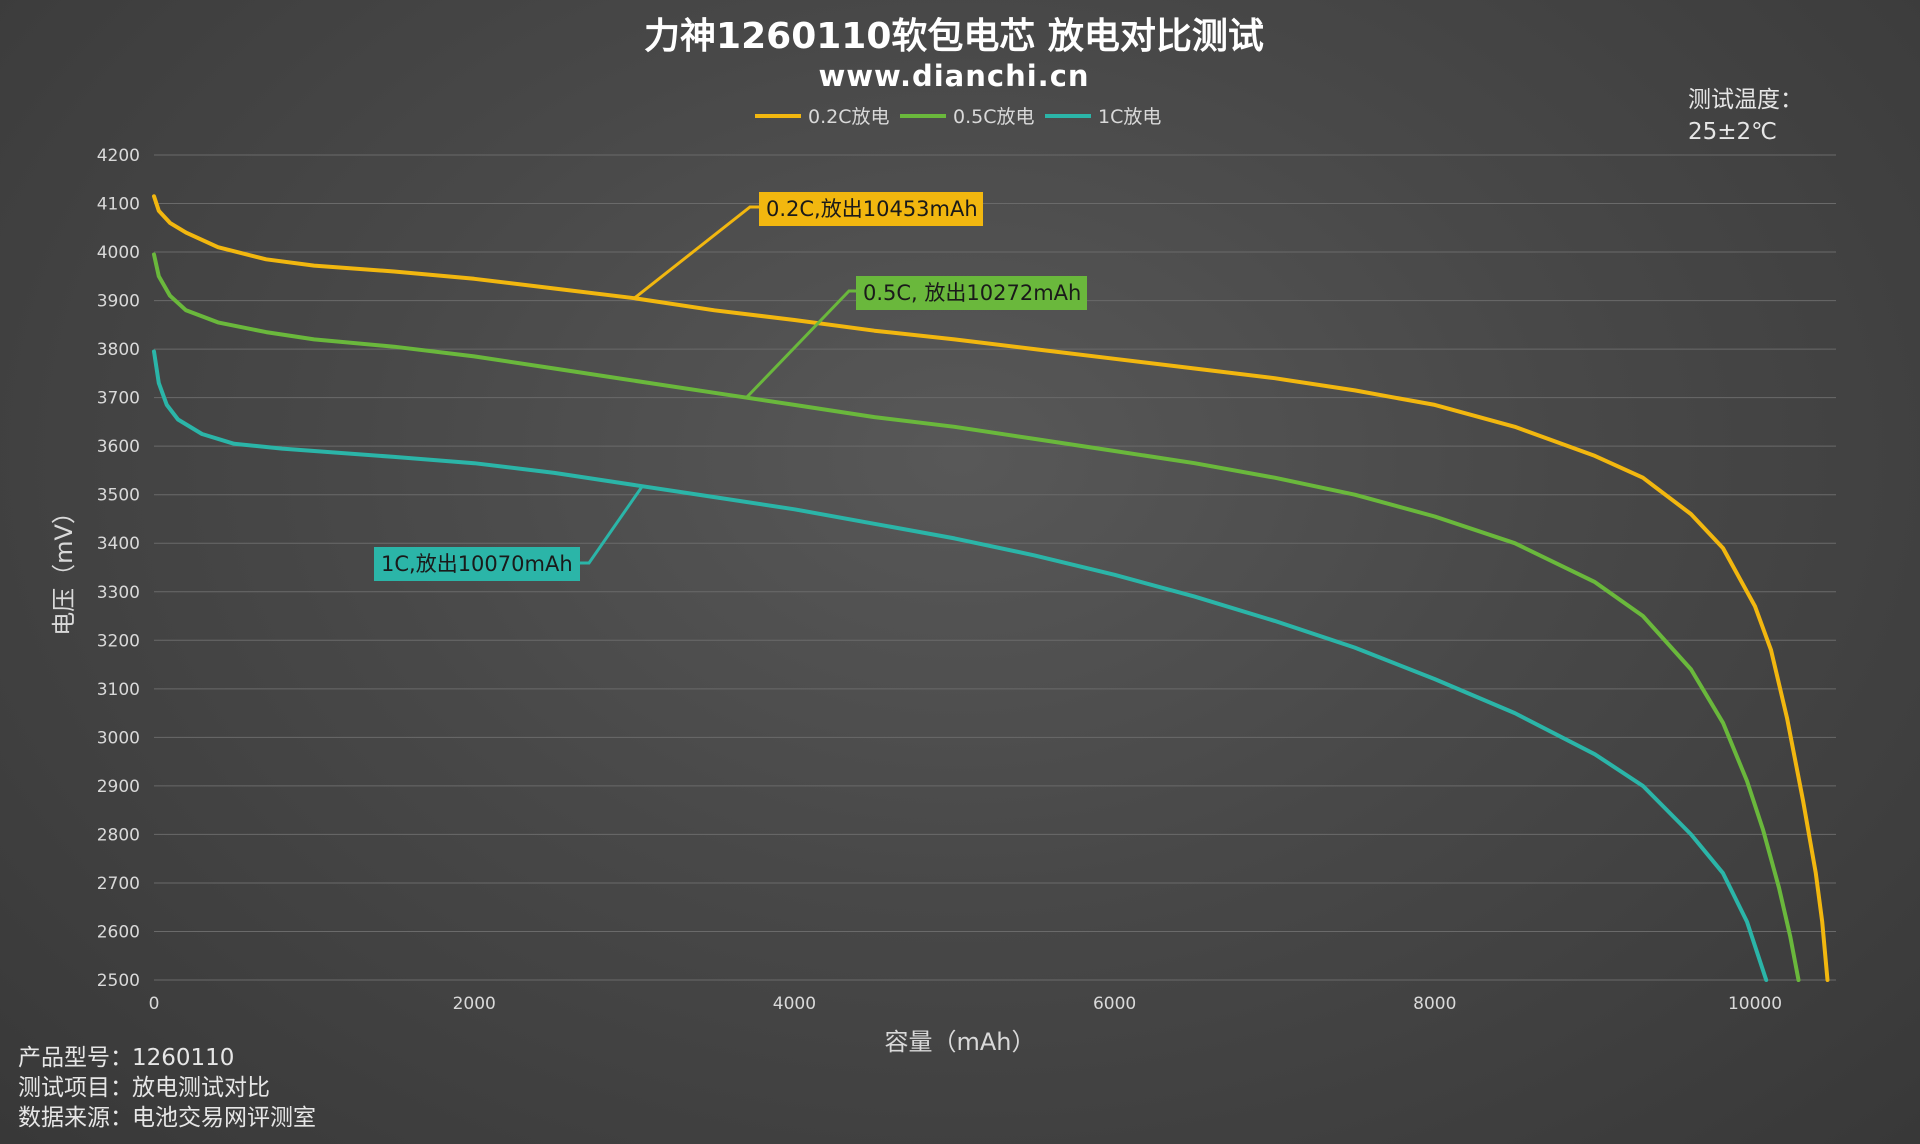 The width and height of the screenshot is (1920, 1144). I want to click on info-model-label: 产品型号：, so click(75, 1058).